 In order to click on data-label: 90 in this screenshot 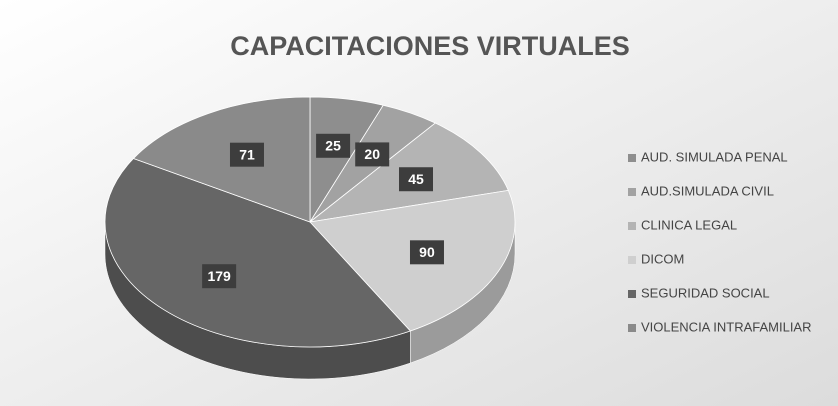, I will do `click(427, 252)`.